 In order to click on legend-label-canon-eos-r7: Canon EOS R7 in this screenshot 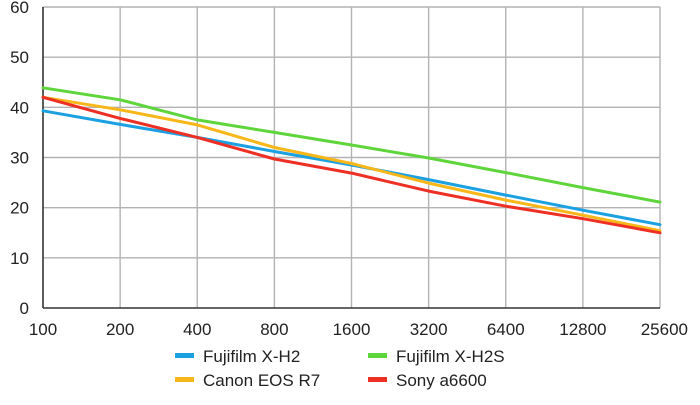, I will do `click(261, 380)`.